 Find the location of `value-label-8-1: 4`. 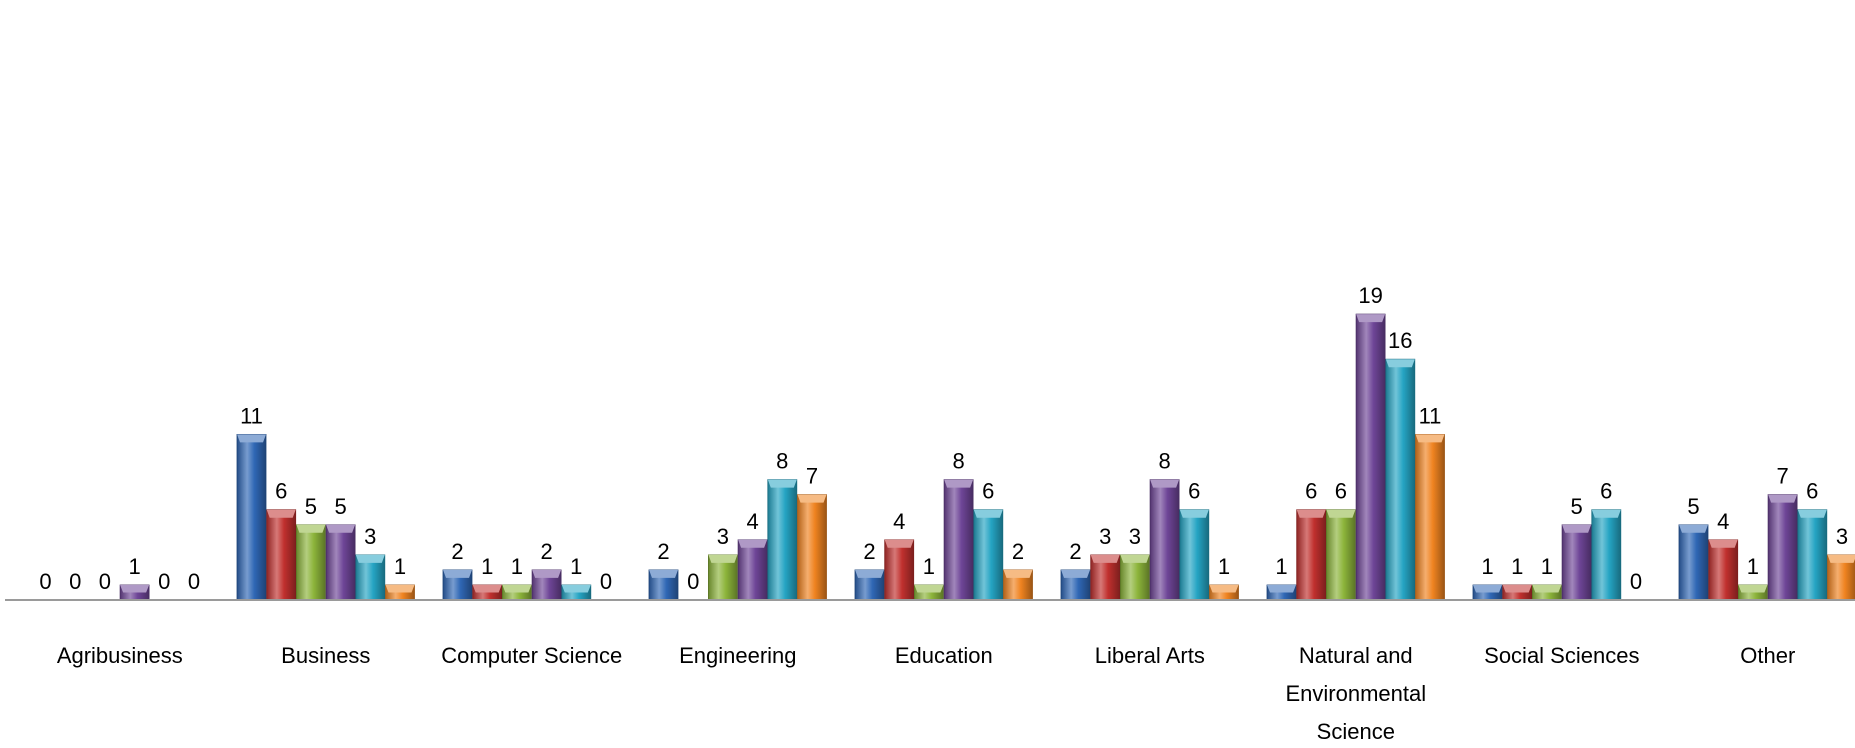

value-label-8-1: 4 is located at coordinates (1723, 521).